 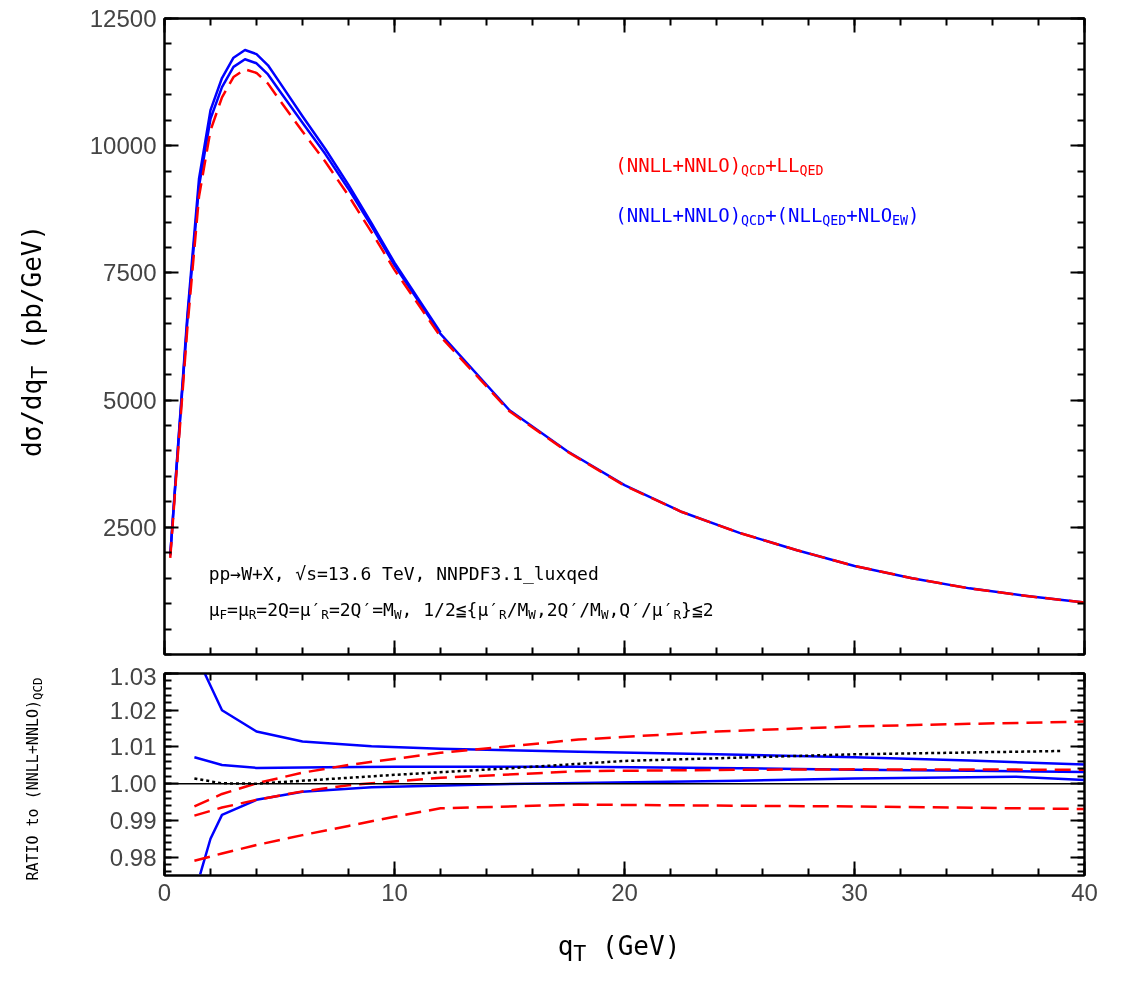 What do you see at coordinates (133, 710) in the screenshot?
I see `y-tick-label: 1.02` at bounding box center [133, 710].